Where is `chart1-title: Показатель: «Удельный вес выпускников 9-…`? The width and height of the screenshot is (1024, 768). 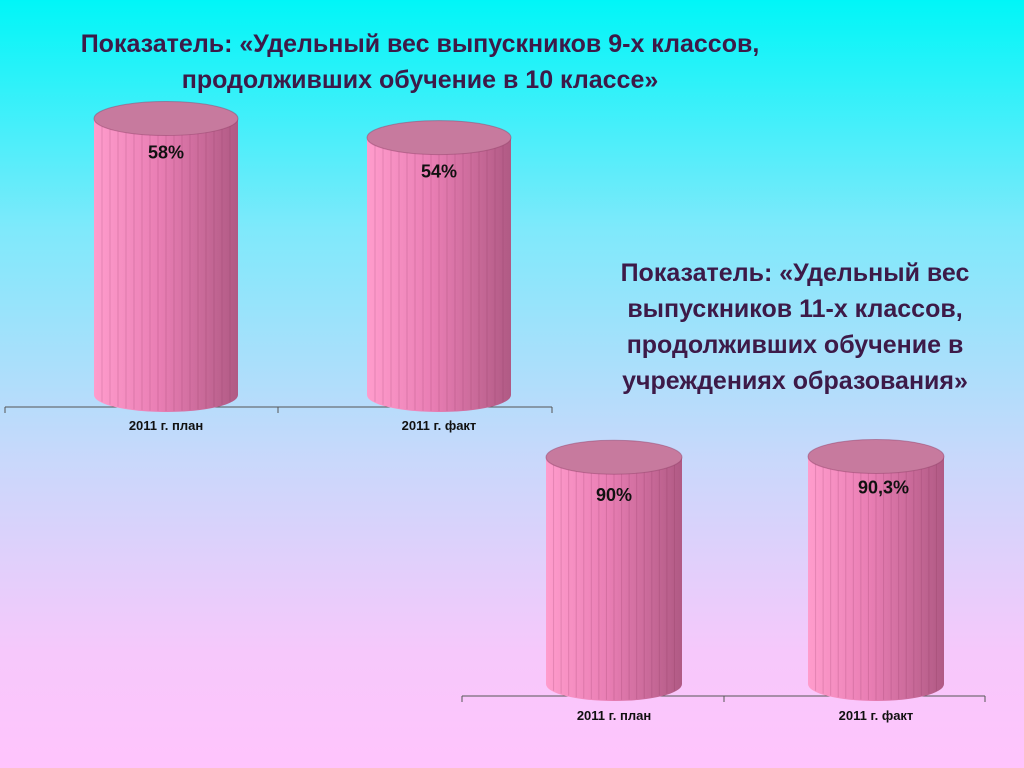
chart1-title: Показатель: «Удельный вес выпускников 9-… is located at coordinates (420, 62).